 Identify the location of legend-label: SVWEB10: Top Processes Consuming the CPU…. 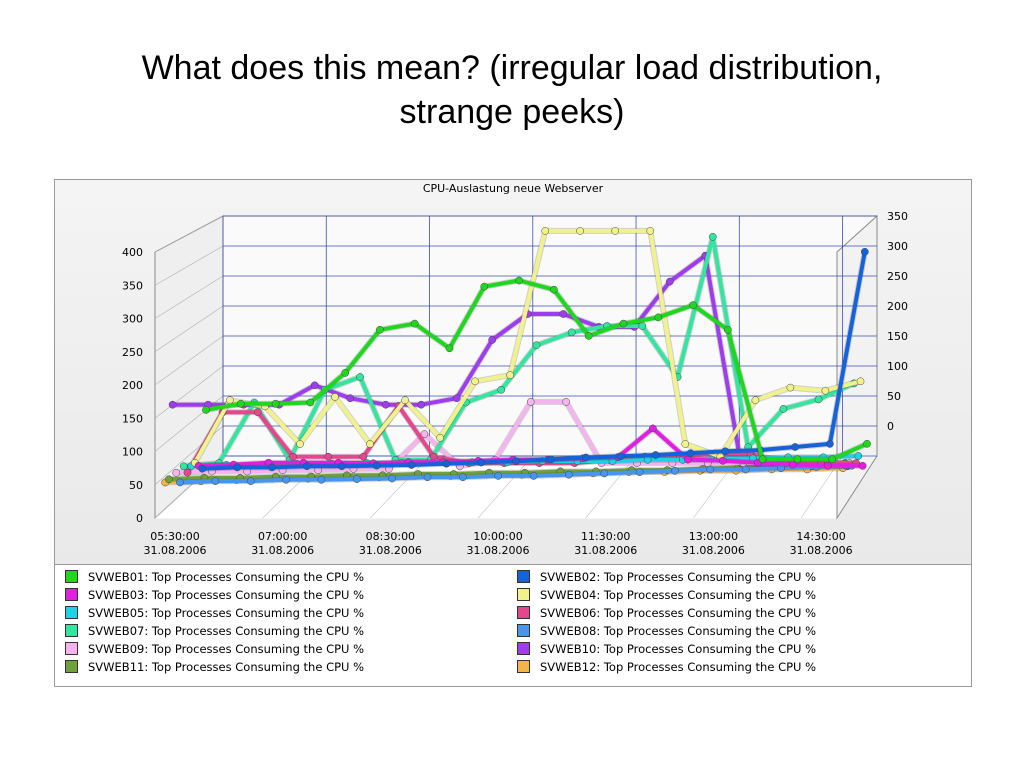
(678, 649).